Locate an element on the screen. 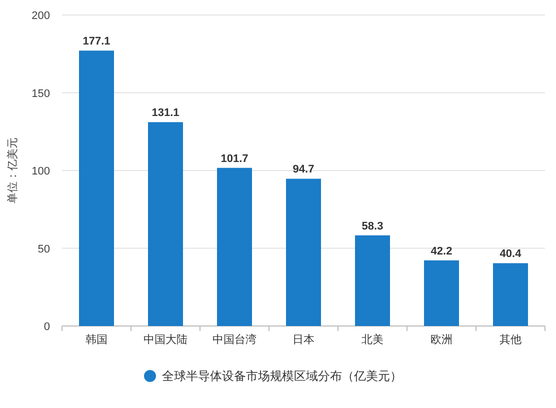 The height and width of the screenshot is (408, 556). data-label: 40.4 is located at coordinates (511, 254).